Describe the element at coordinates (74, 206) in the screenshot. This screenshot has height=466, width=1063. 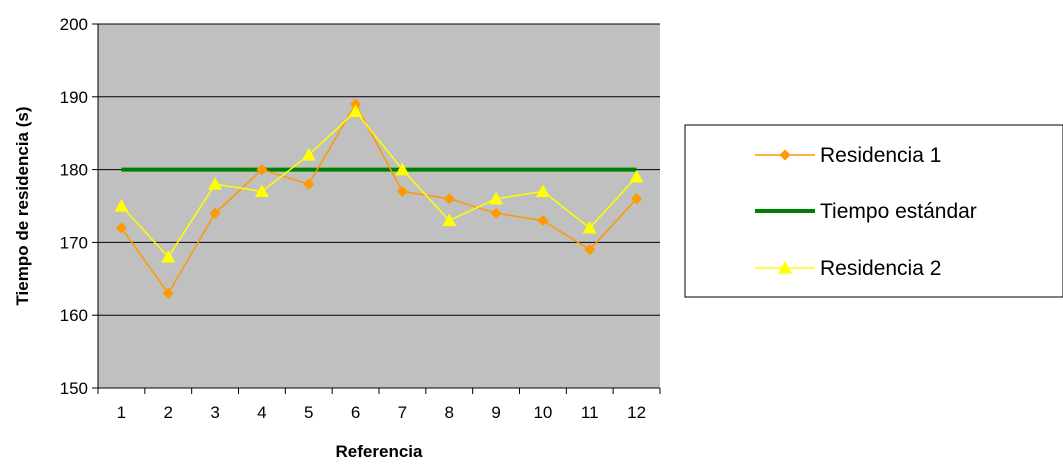
I see `y-tick-labels: 150 160 170 180 190 200` at that location.